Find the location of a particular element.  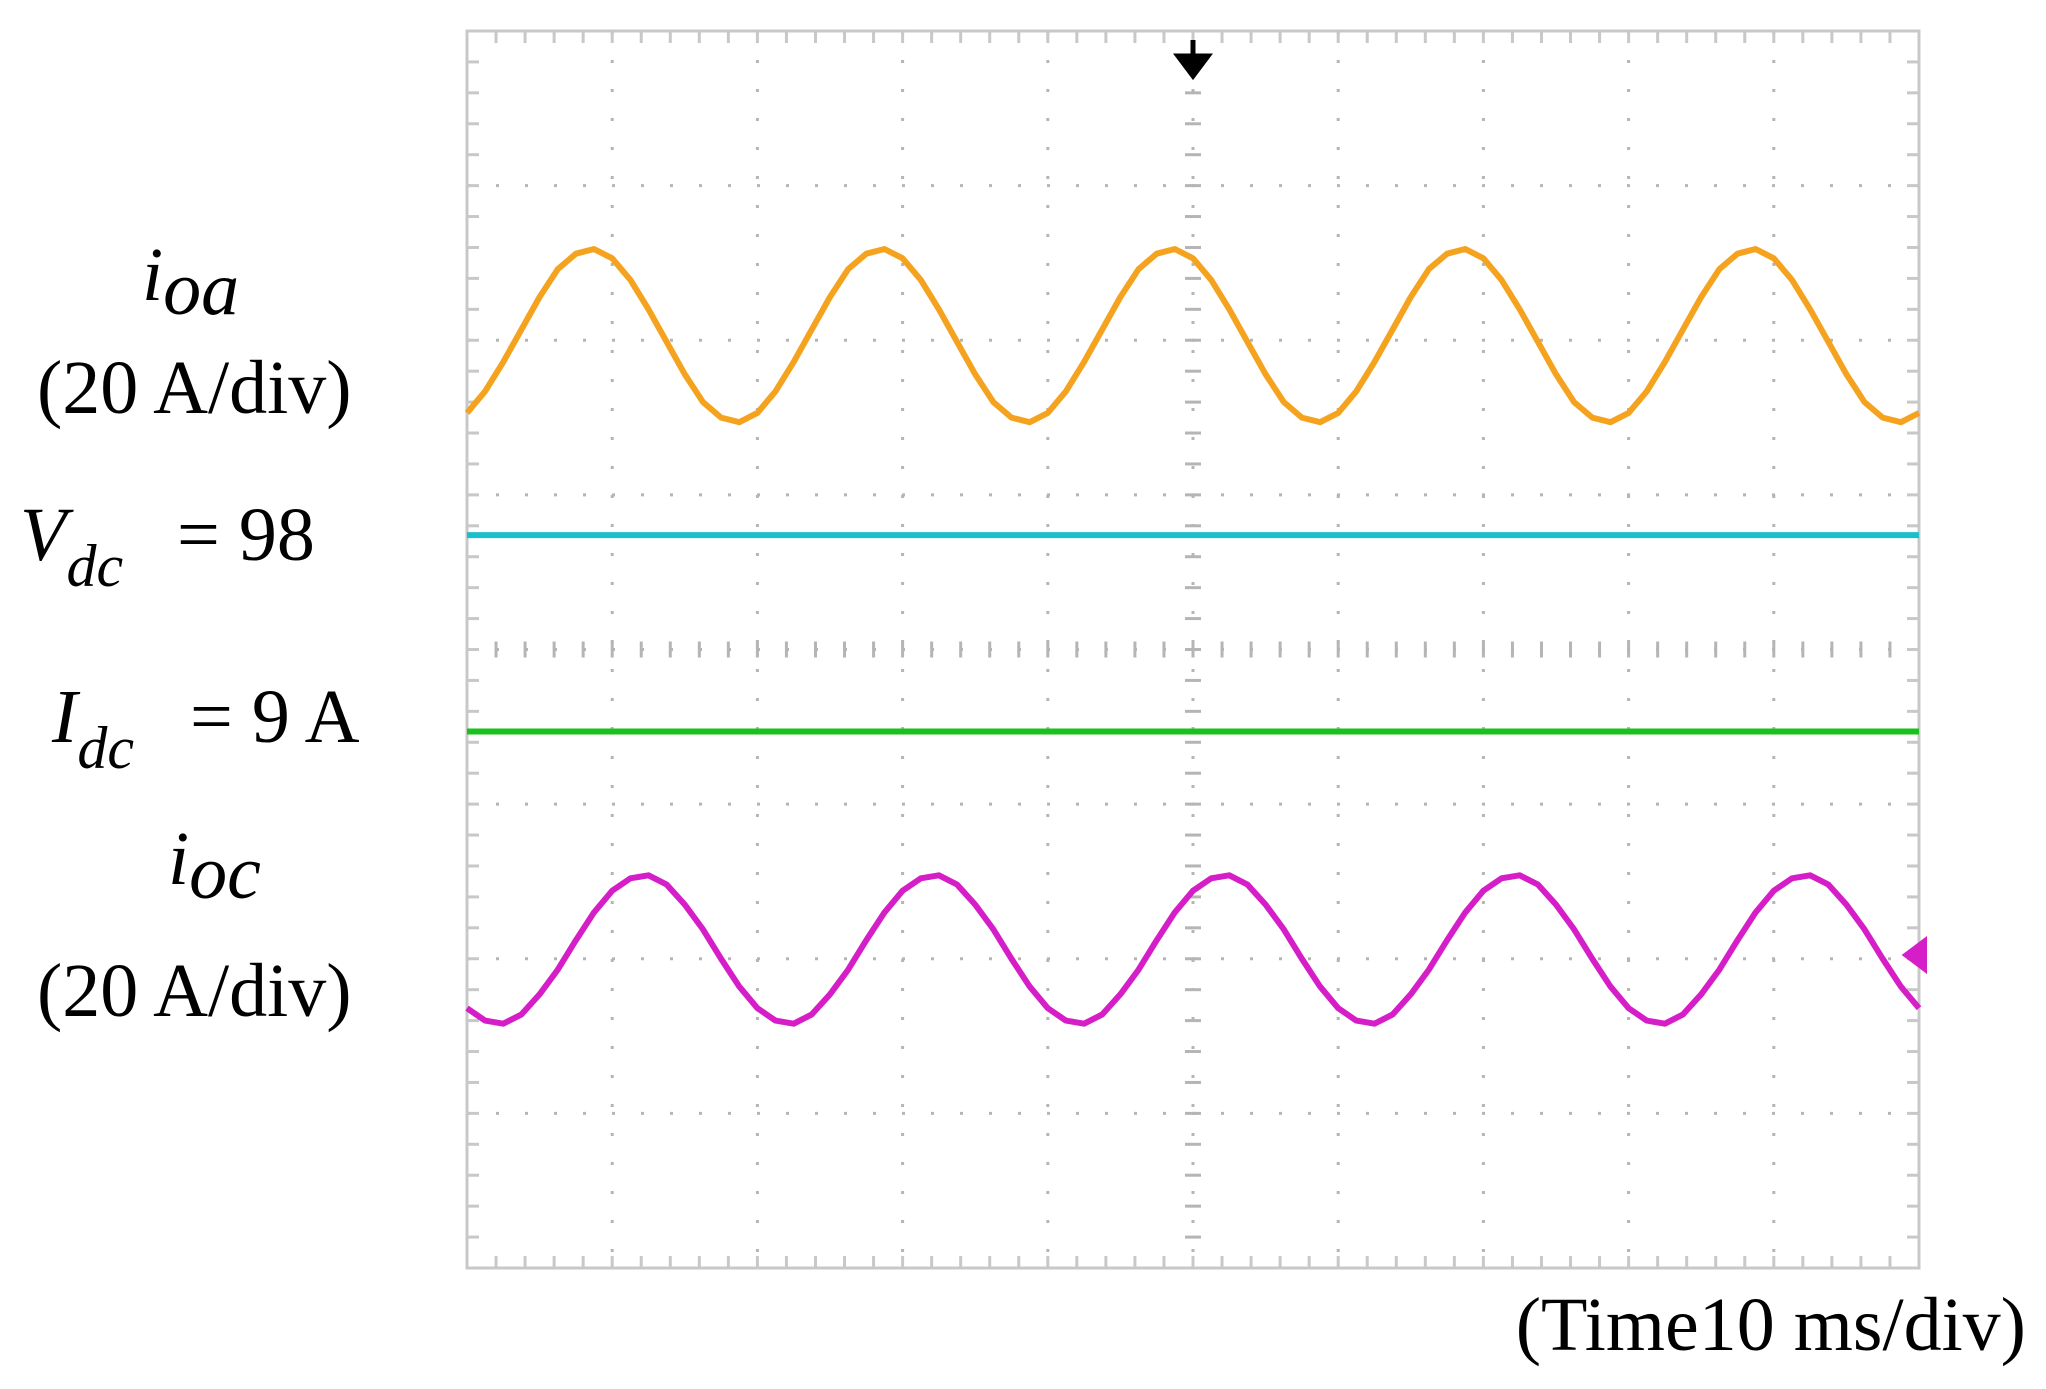

annotation-symbol: V is located at coordinates (47, 535).